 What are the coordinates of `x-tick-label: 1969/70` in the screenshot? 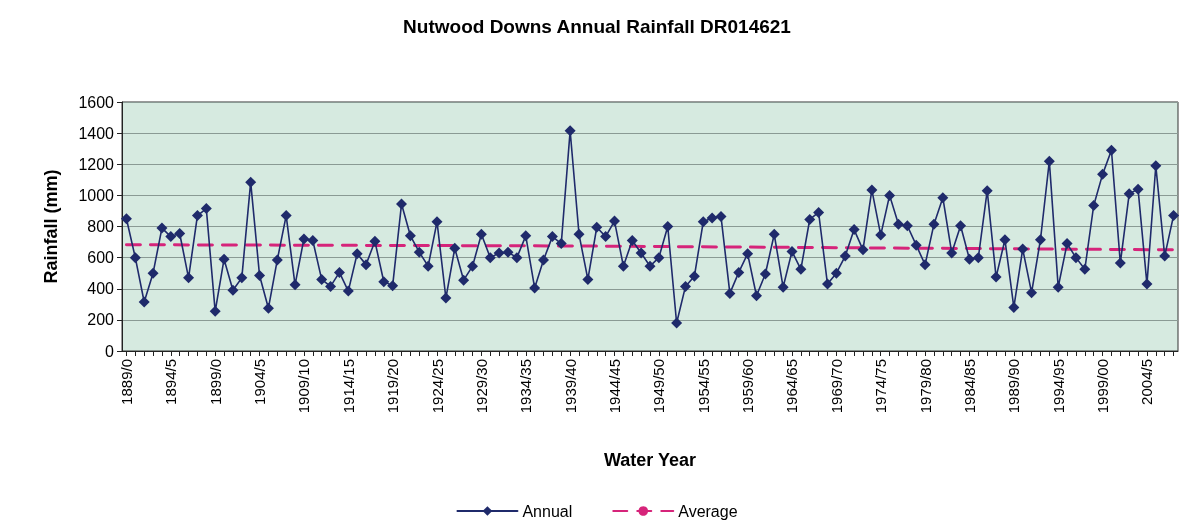 It's located at (836, 386).